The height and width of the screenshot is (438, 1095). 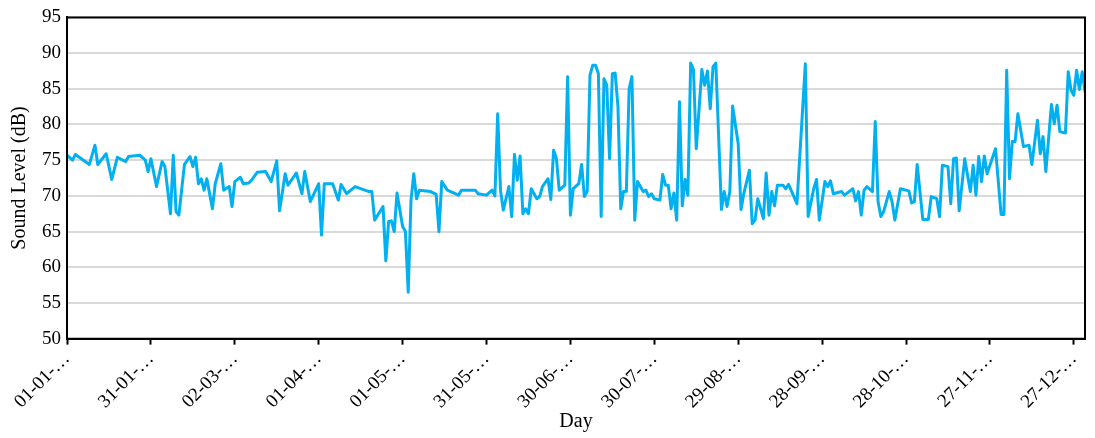 I want to click on y-tick-label: 70, so click(x=51, y=194).